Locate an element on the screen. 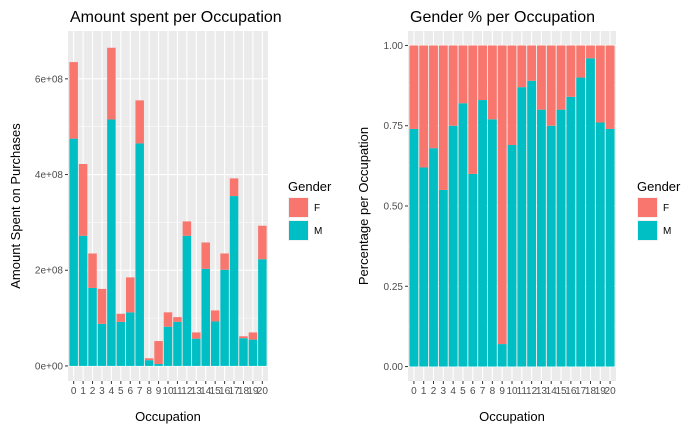 This screenshot has width=700, height=432. x-tick-label: 16 is located at coordinates (571, 391).